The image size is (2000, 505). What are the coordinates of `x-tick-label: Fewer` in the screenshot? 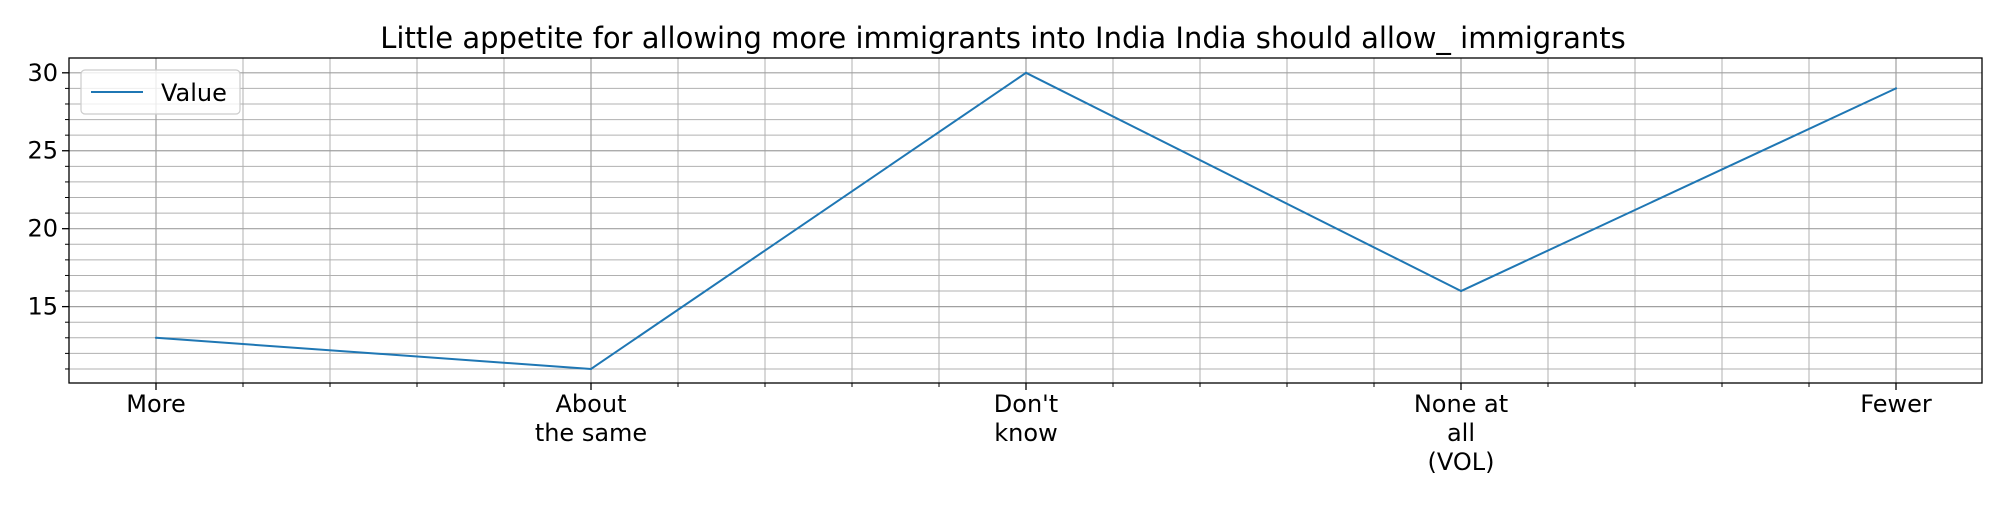 It's located at (1896, 404).